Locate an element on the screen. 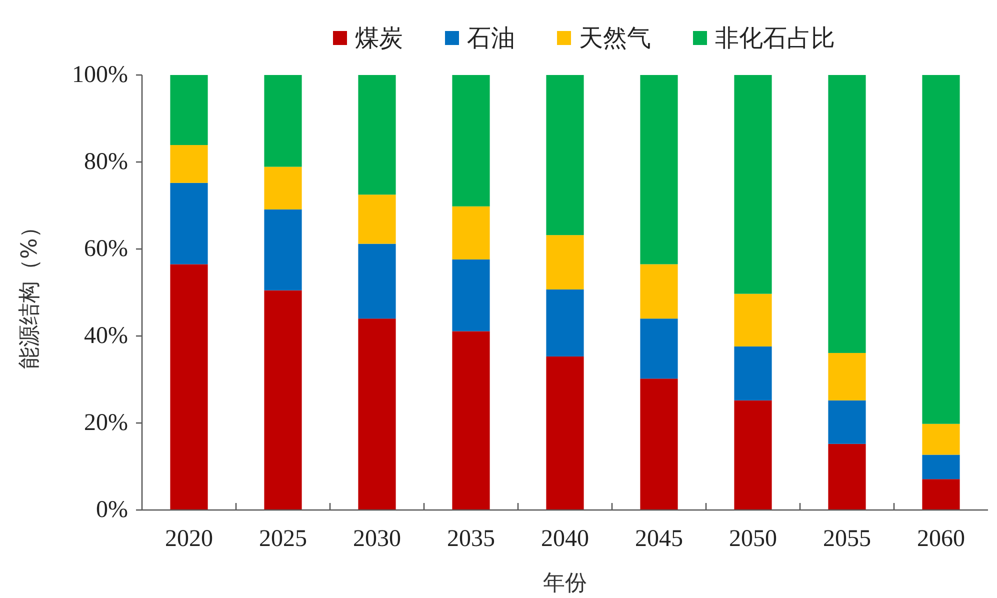 This screenshot has width=997, height=598. y-tick-label: 40% is located at coordinates (106, 336).